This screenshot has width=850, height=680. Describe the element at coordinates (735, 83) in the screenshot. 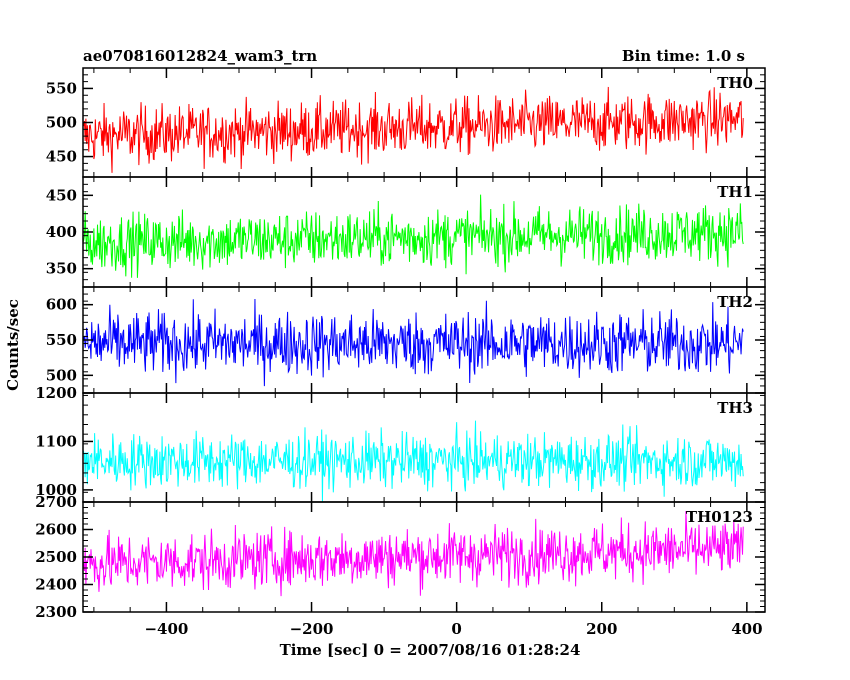

I see `panel-label: TH0` at that location.